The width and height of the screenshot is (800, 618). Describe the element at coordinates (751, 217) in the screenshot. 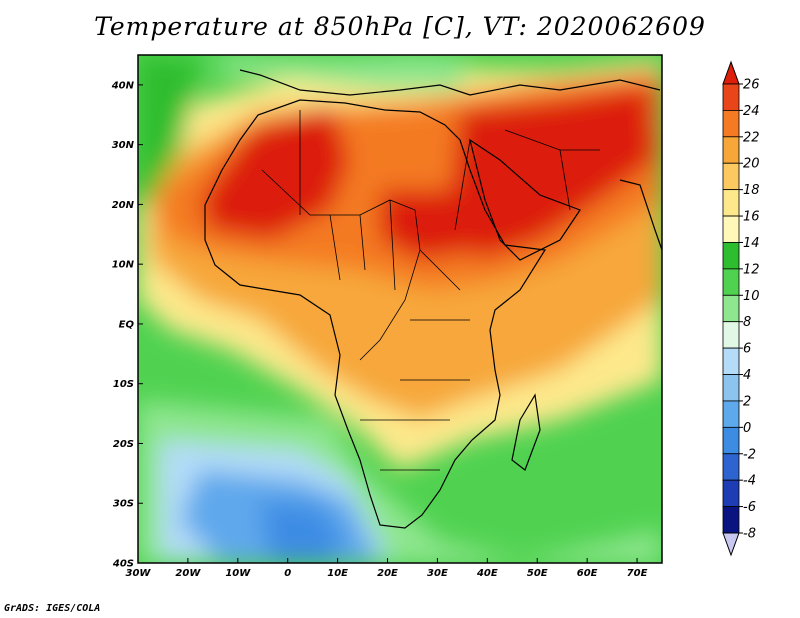

I see `colorbar-label: 16` at that location.